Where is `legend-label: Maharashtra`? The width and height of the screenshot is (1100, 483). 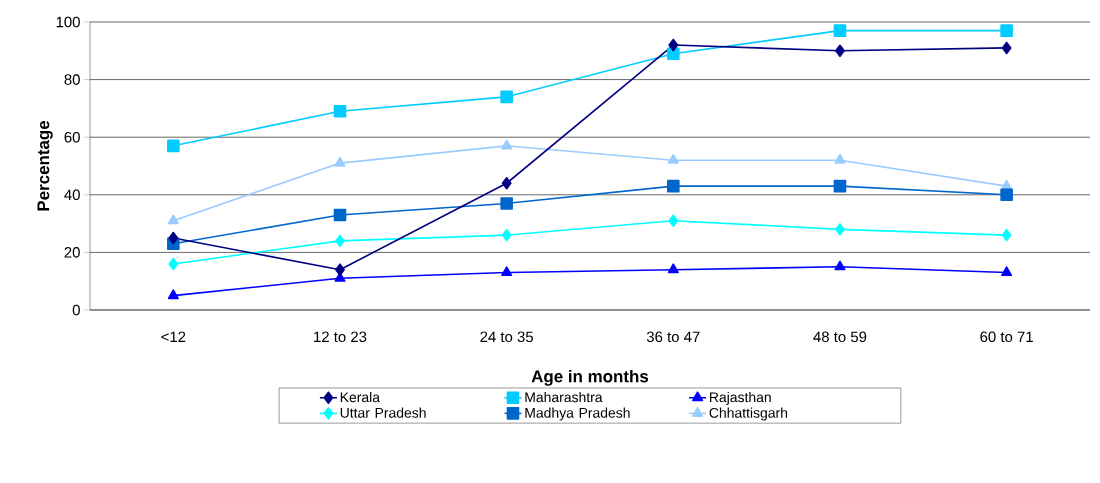 legend-label: Maharashtra is located at coordinates (564, 397).